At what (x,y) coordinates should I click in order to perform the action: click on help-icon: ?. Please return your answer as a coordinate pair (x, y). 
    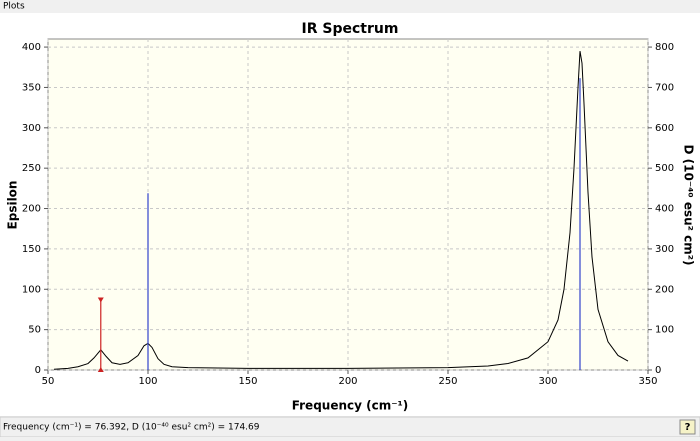
    Looking at the image, I should click on (688, 427).